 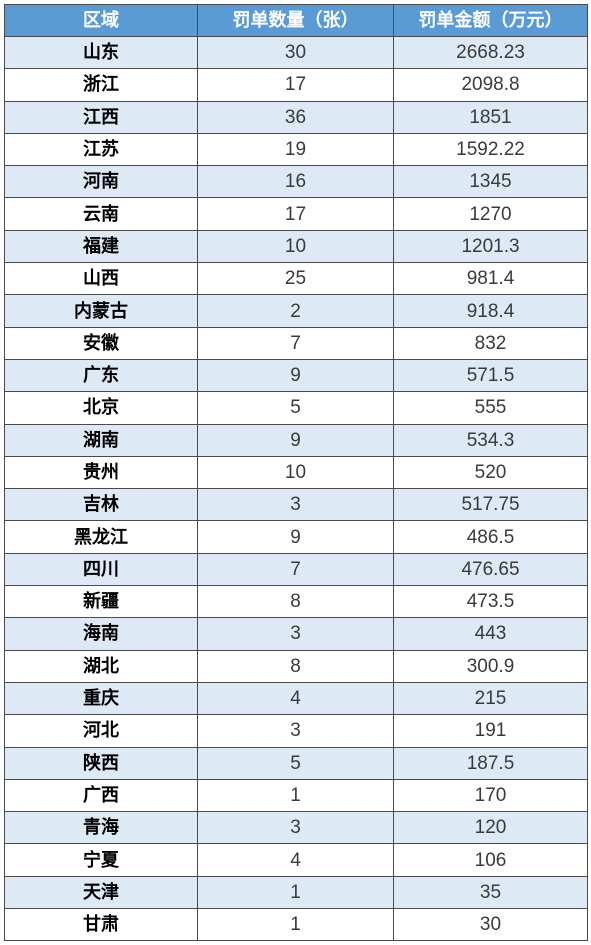 I want to click on cell-region: 青海, so click(x=101, y=828).